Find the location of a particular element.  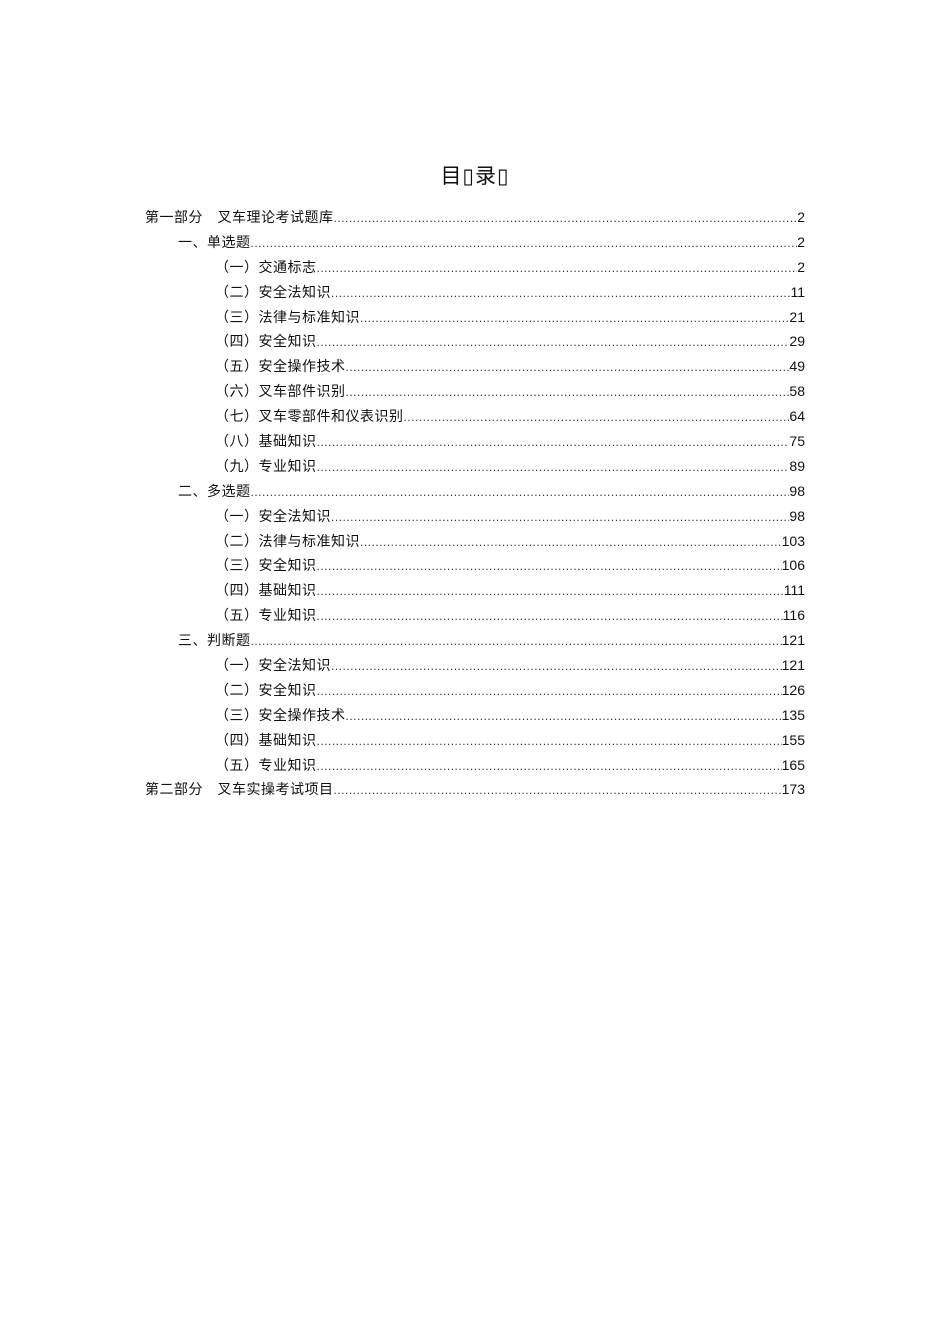

toc-entry-label: （七）叉车零部件和仪表识别 is located at coordinates (309, 417).